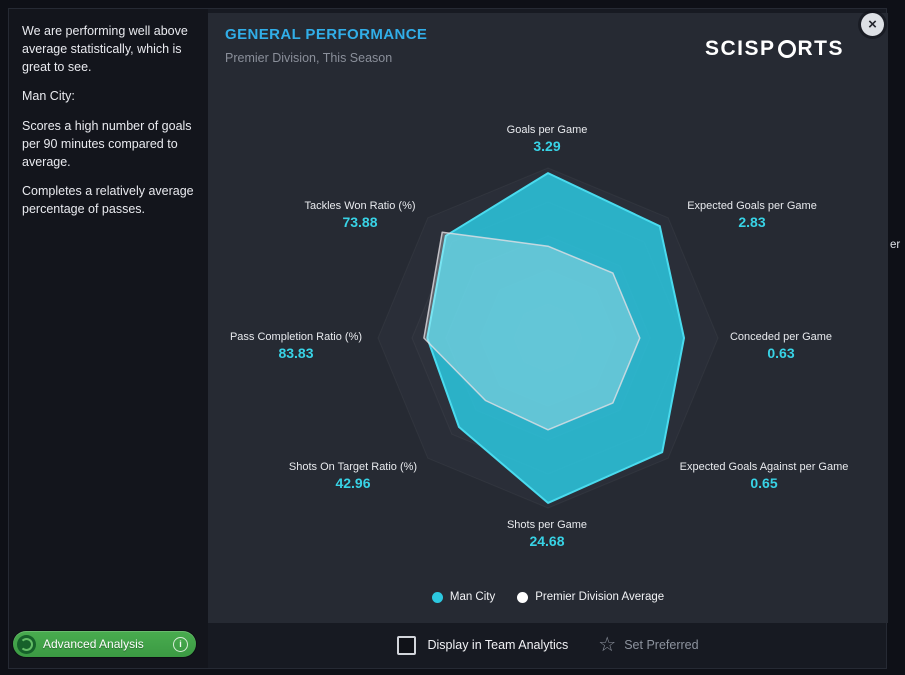 The width and height of the screenshot is (905, 675). What do you see at coordinates (180, 644) in the screenshot?
I see `info-icon: i` at bounding box center [180, 644].